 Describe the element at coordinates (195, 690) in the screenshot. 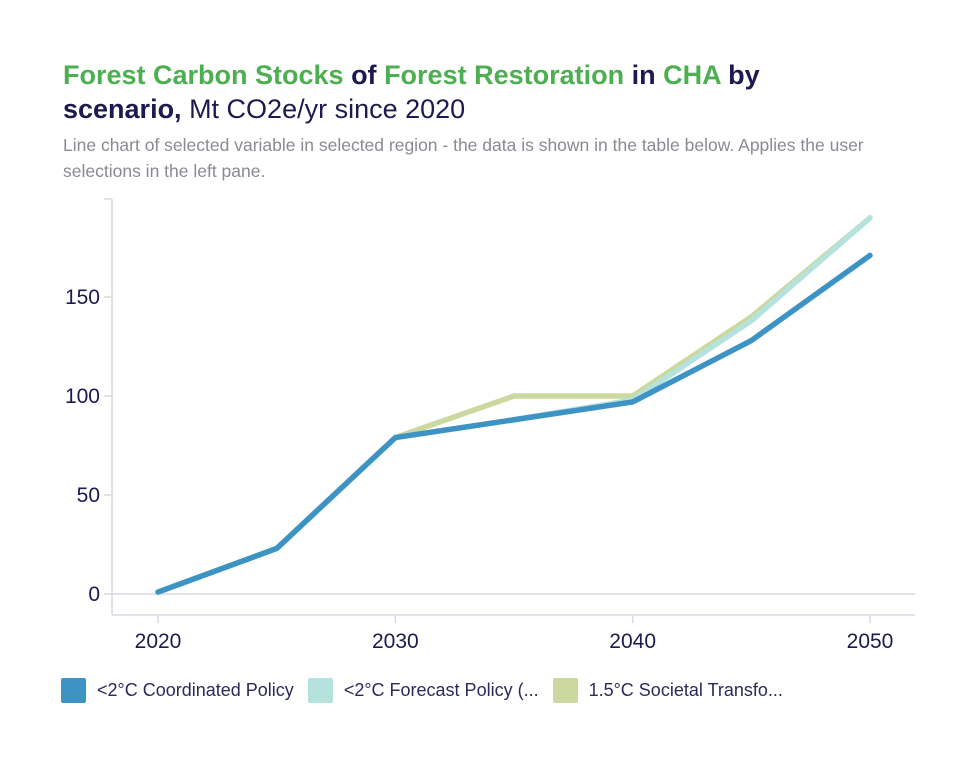

I see `legend-label: <2°C Coordinated Policy` at that location.